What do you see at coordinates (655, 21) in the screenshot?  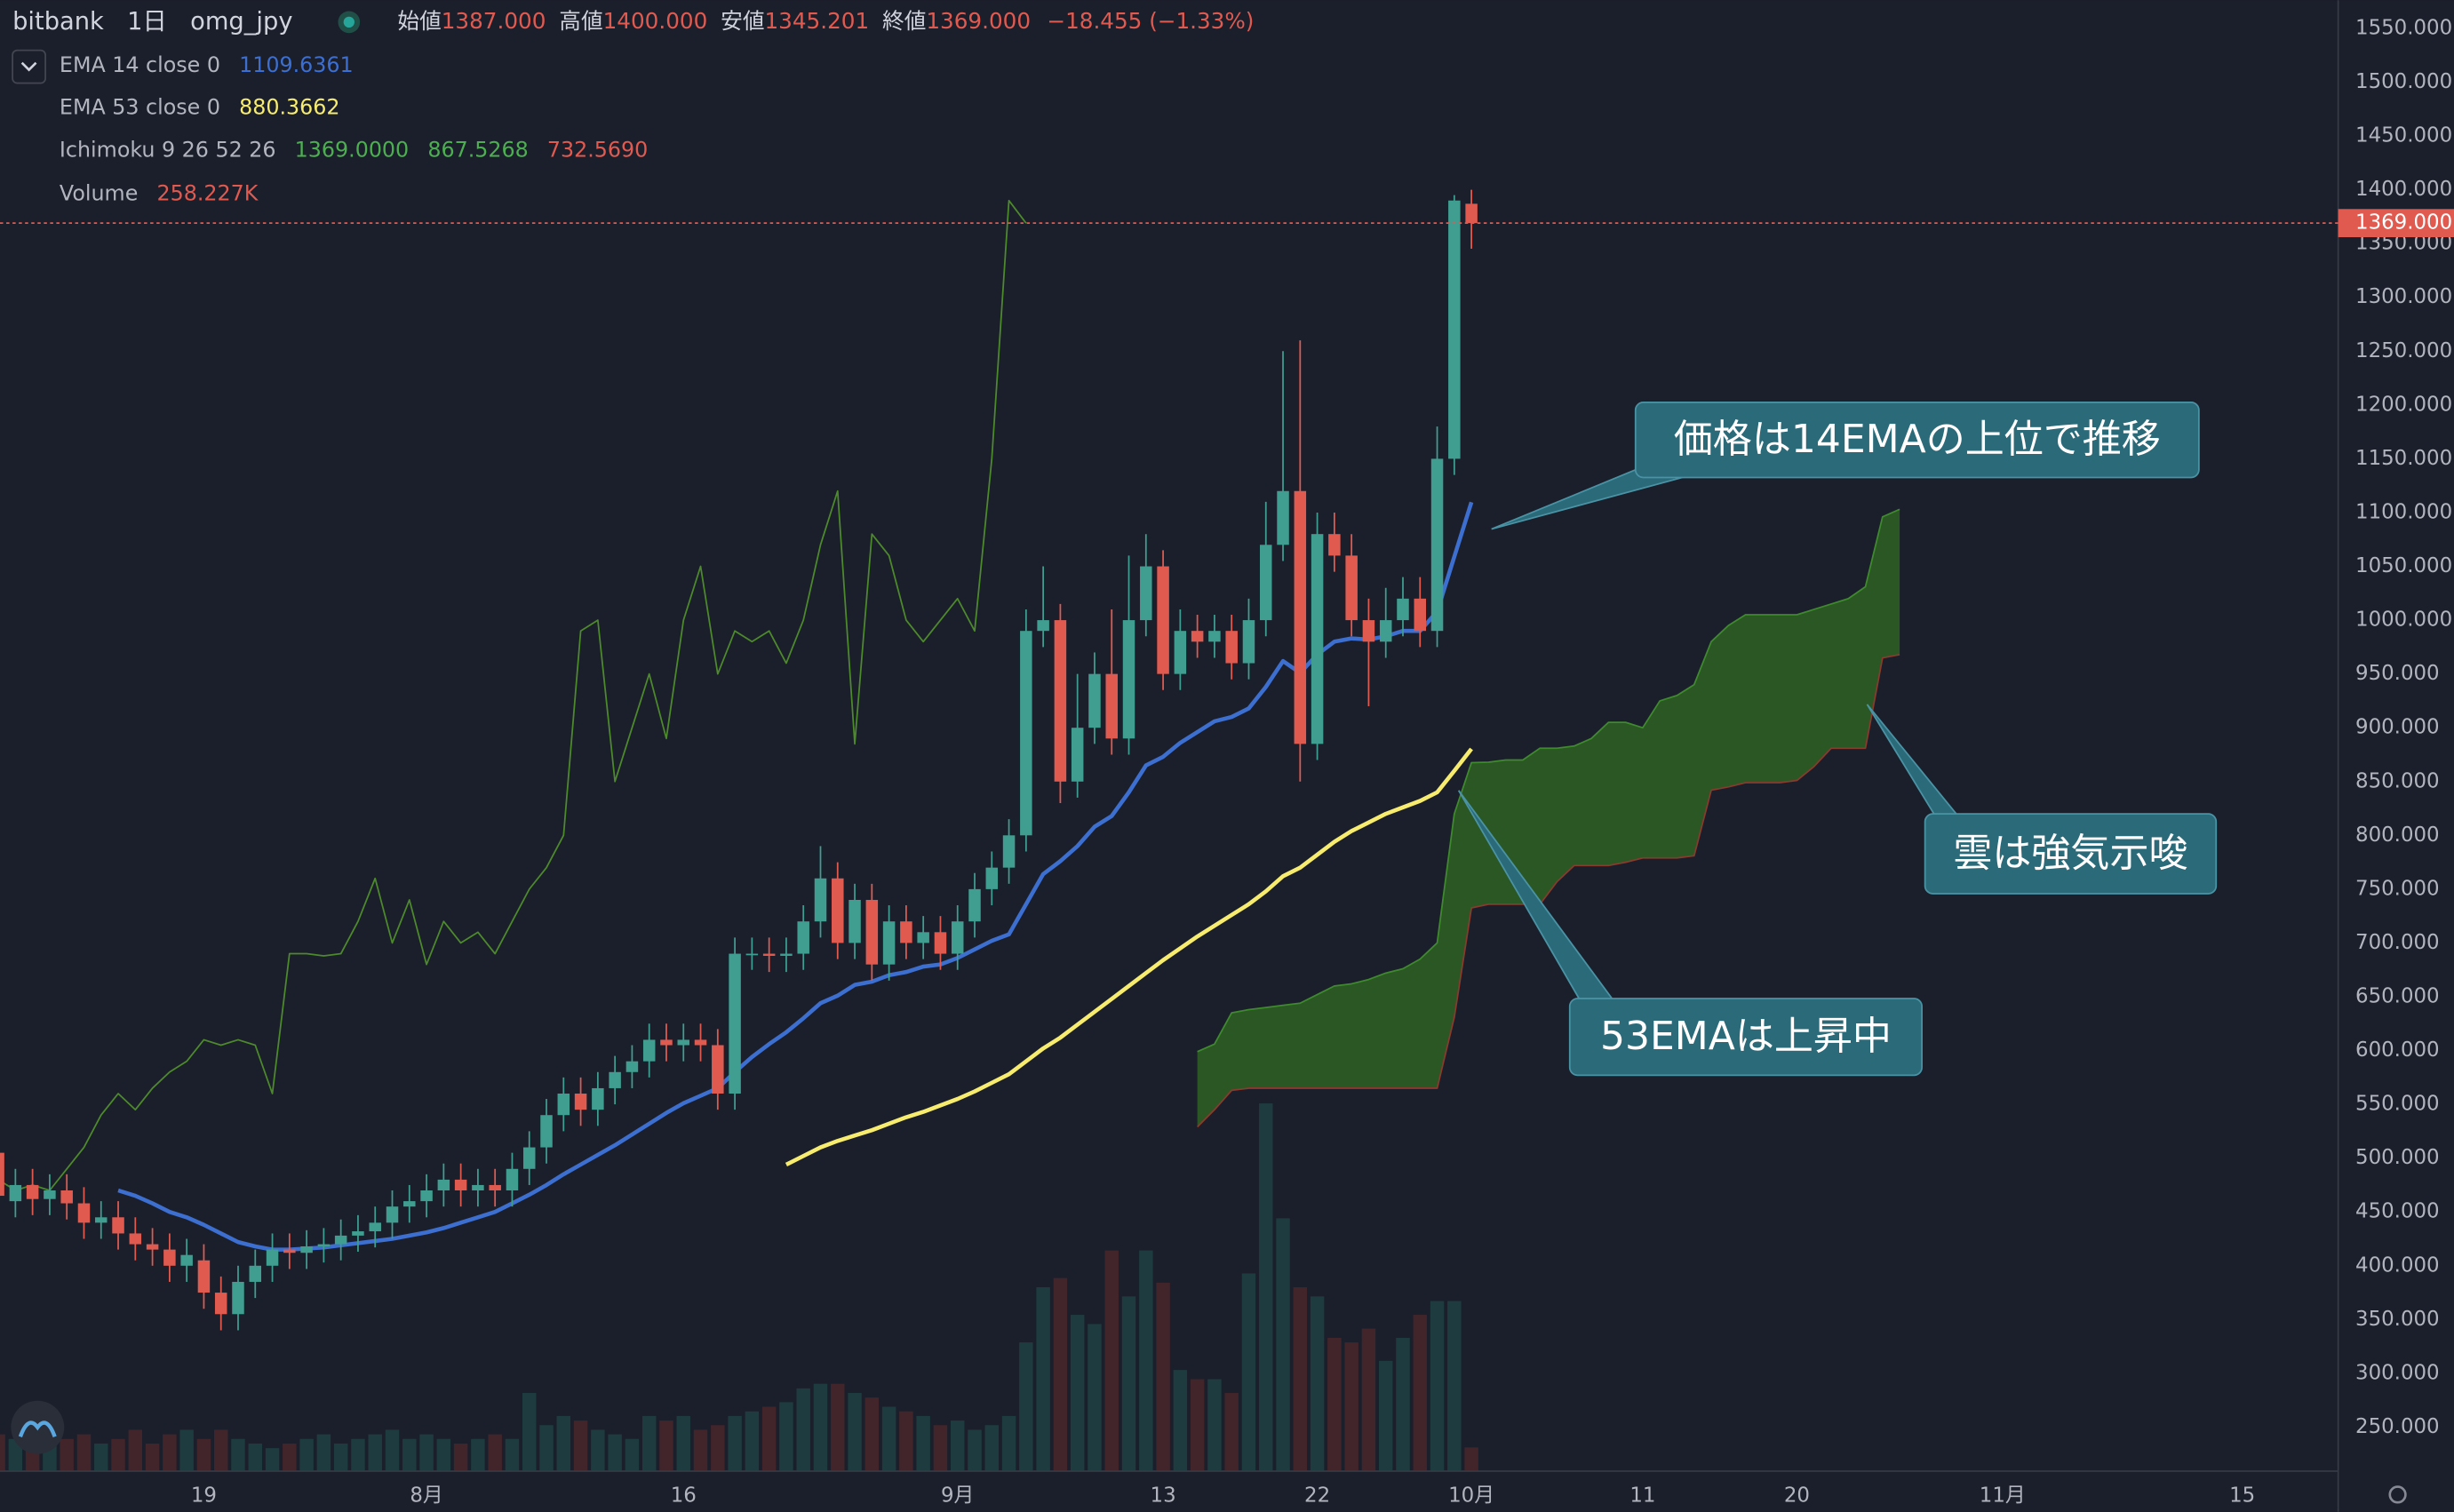 I see `ohlc-value: 1400.000` at bounding box center [655, 21].